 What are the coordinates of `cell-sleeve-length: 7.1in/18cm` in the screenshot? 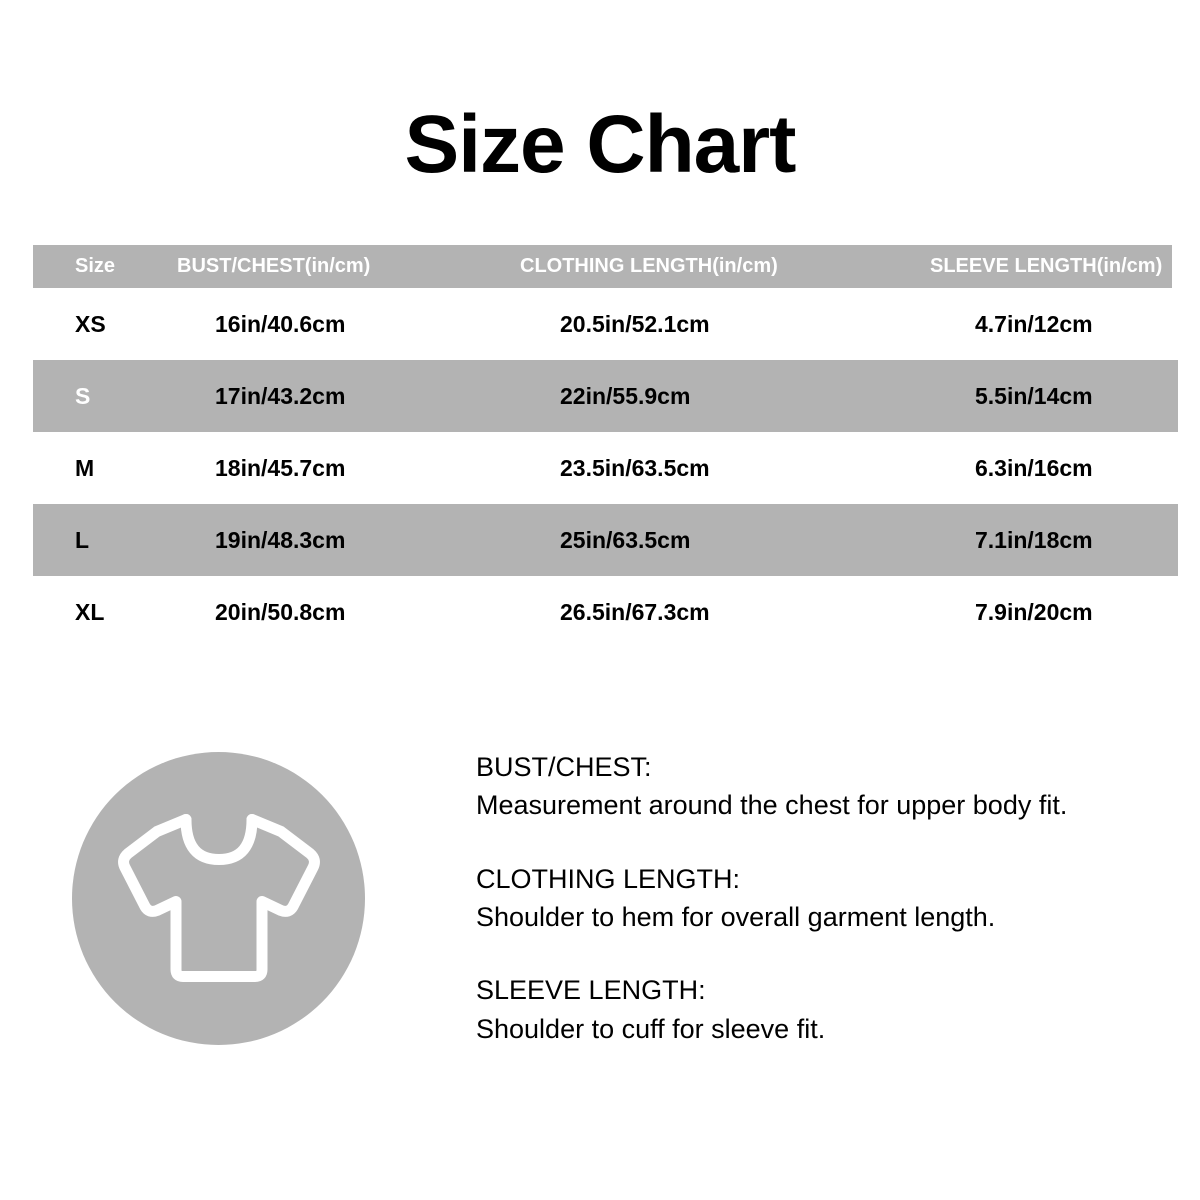 It's located at (1034, 539).